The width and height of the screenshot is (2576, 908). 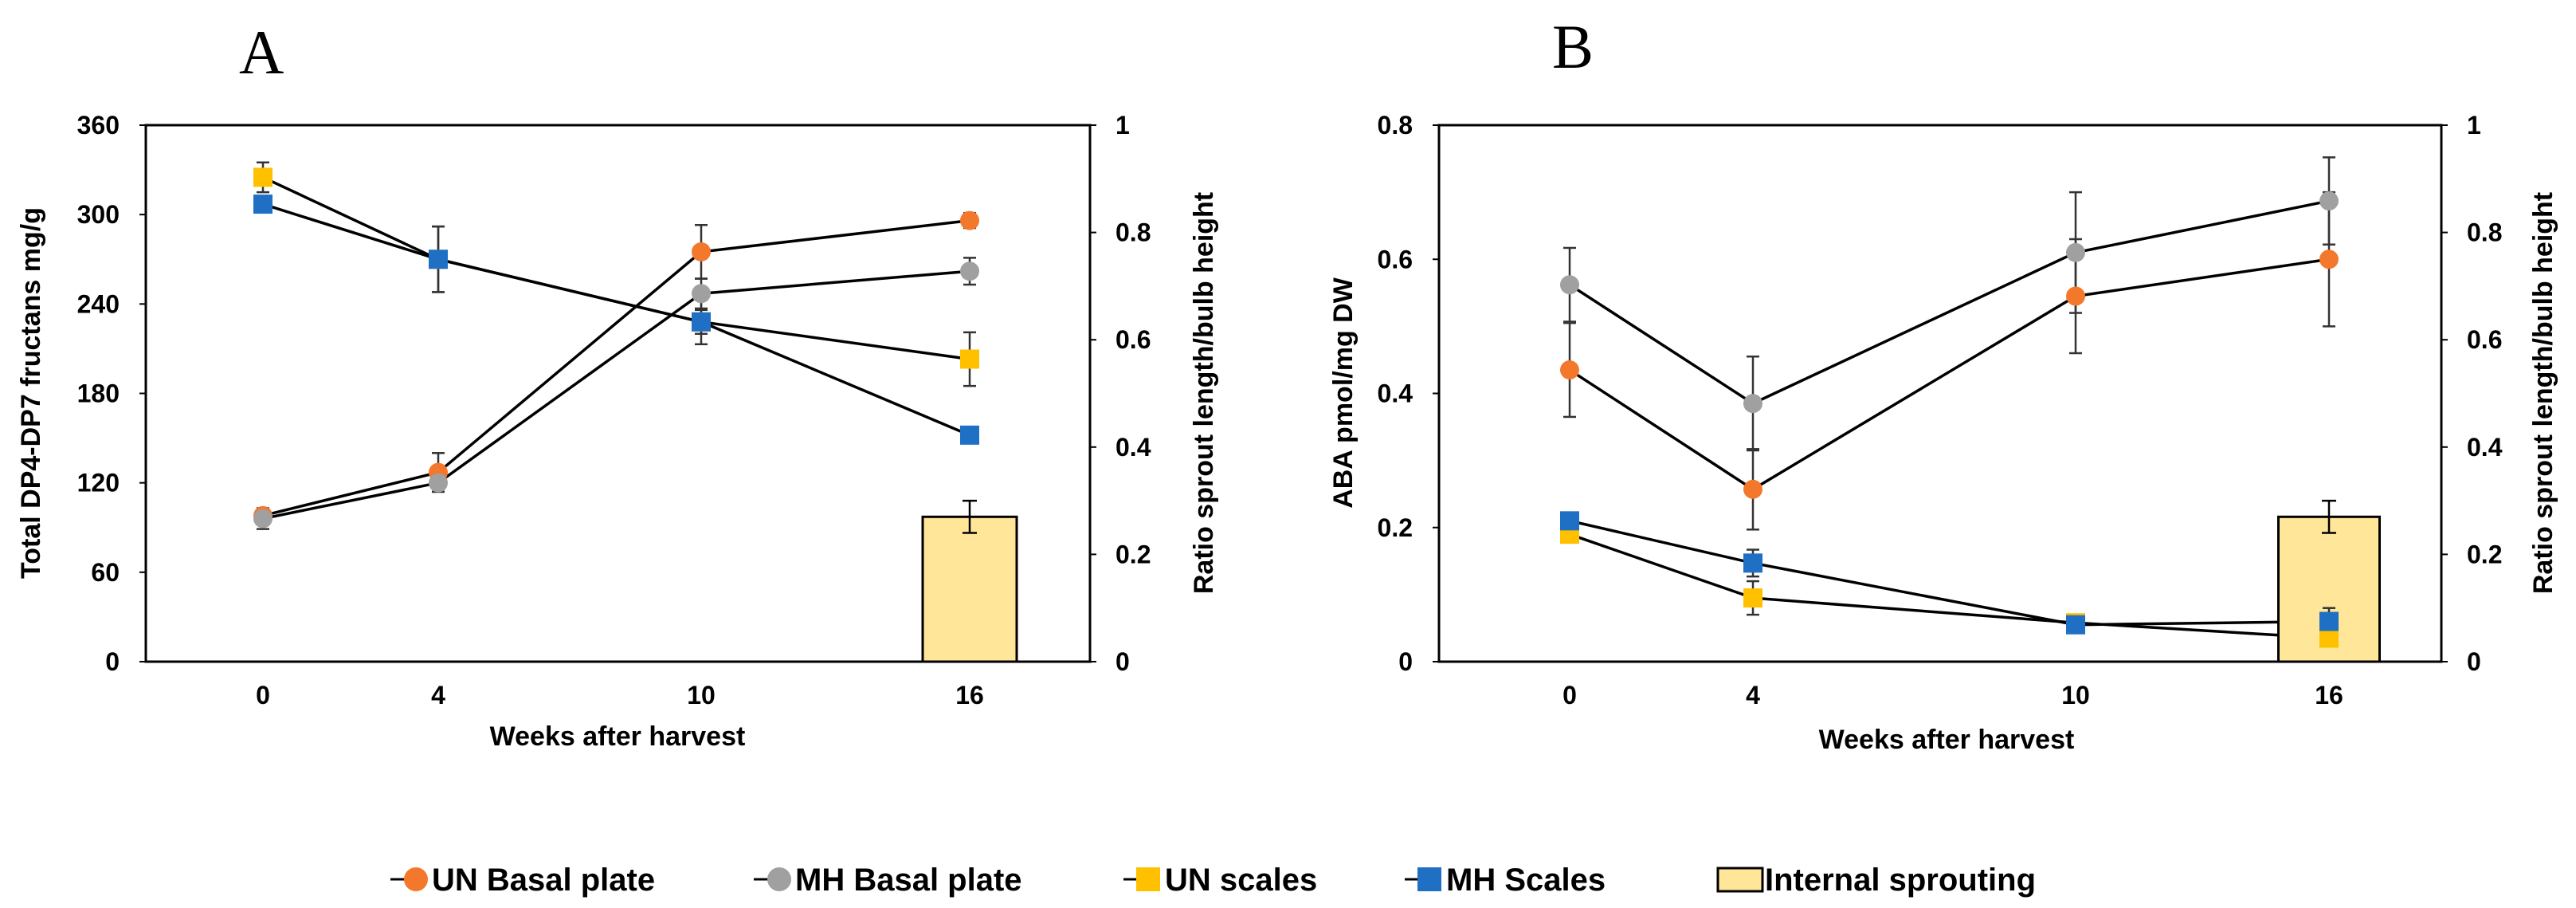 I want to click on panel-label-a: A, so click(x=261, y=52).